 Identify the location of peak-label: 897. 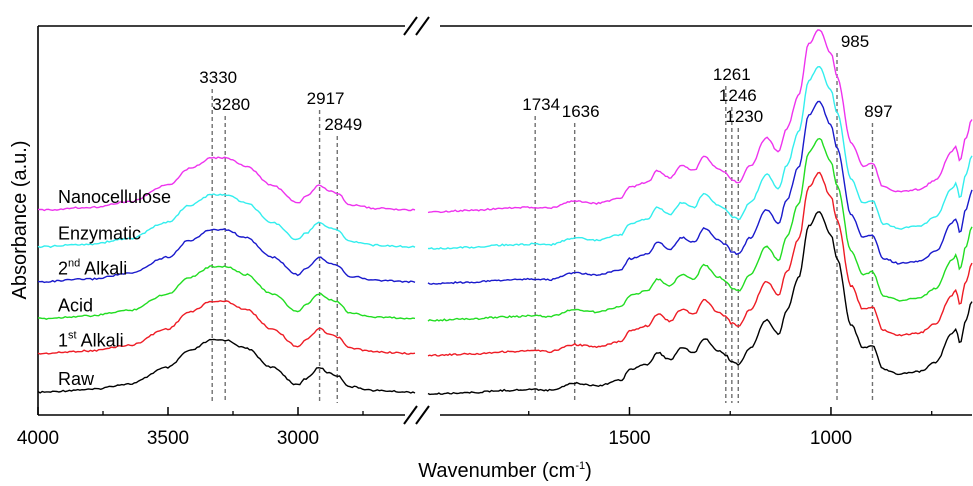
(878, 111).